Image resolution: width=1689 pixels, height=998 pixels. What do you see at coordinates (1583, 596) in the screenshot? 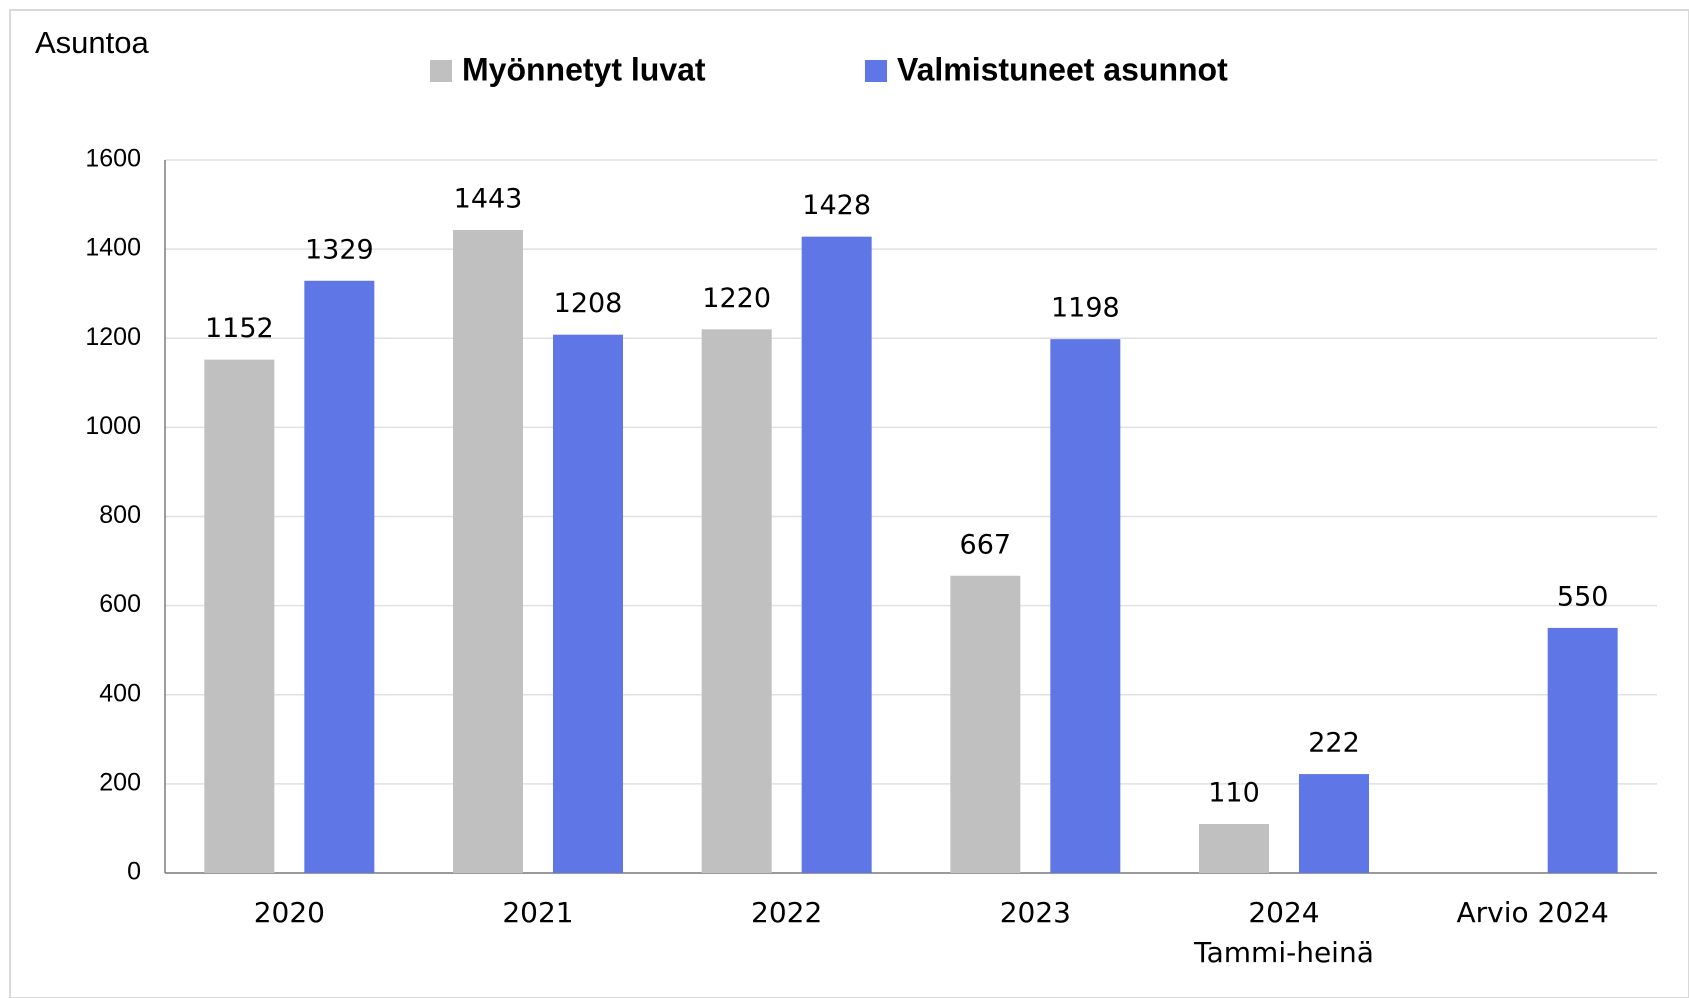
I see `value-label: 550` at bounding box center [1583, 596].